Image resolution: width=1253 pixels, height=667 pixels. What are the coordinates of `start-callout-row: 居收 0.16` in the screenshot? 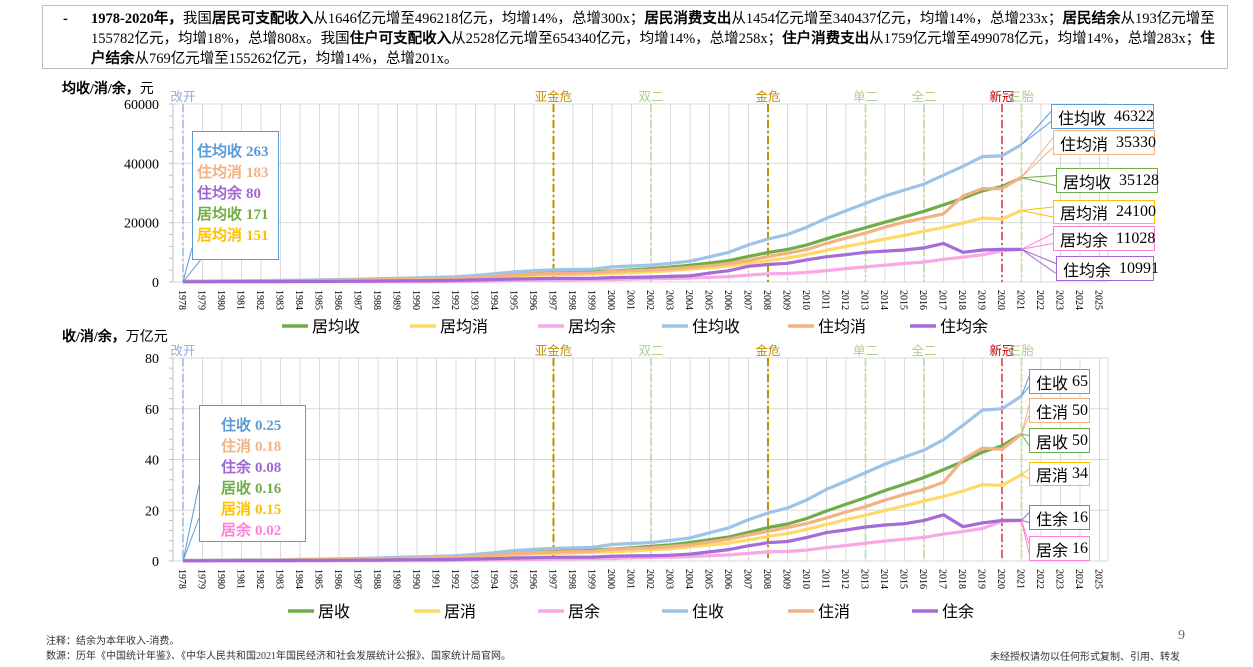 It's located at (263, 489).